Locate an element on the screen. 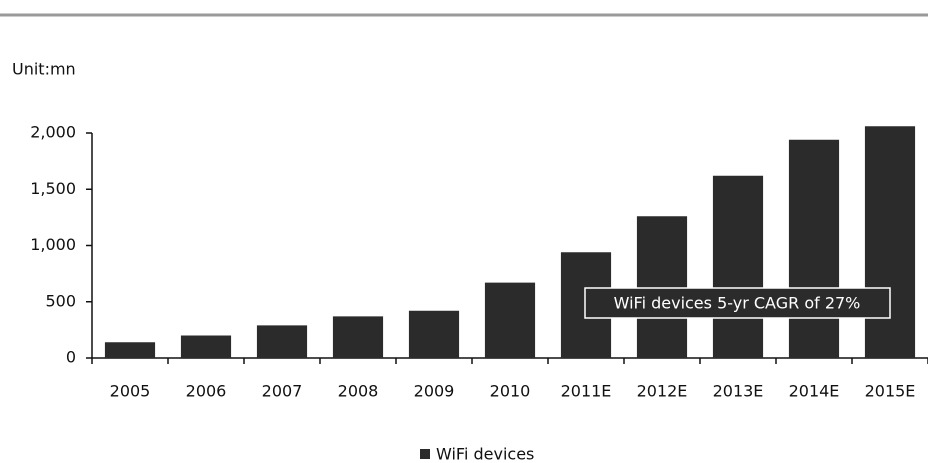 The height and width of the screenshot is (463, 928). y-tick-label: 1,000 is located at coordinates (53, 244).